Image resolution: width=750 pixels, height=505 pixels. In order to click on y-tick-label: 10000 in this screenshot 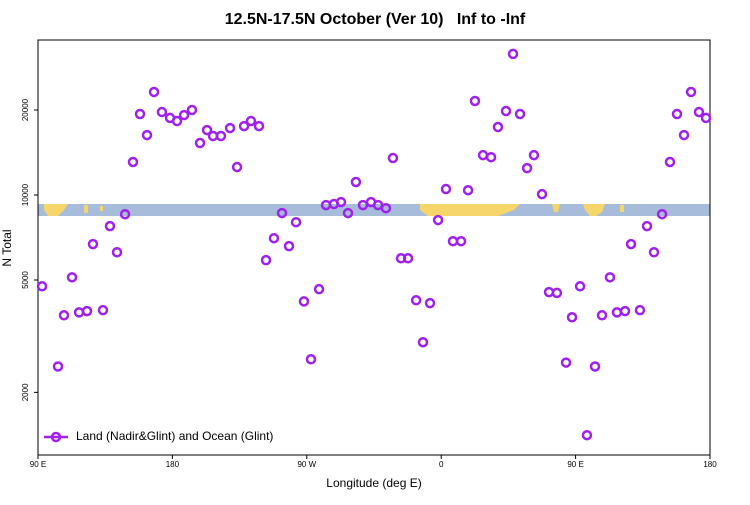, I will do `click(25, 194)`.